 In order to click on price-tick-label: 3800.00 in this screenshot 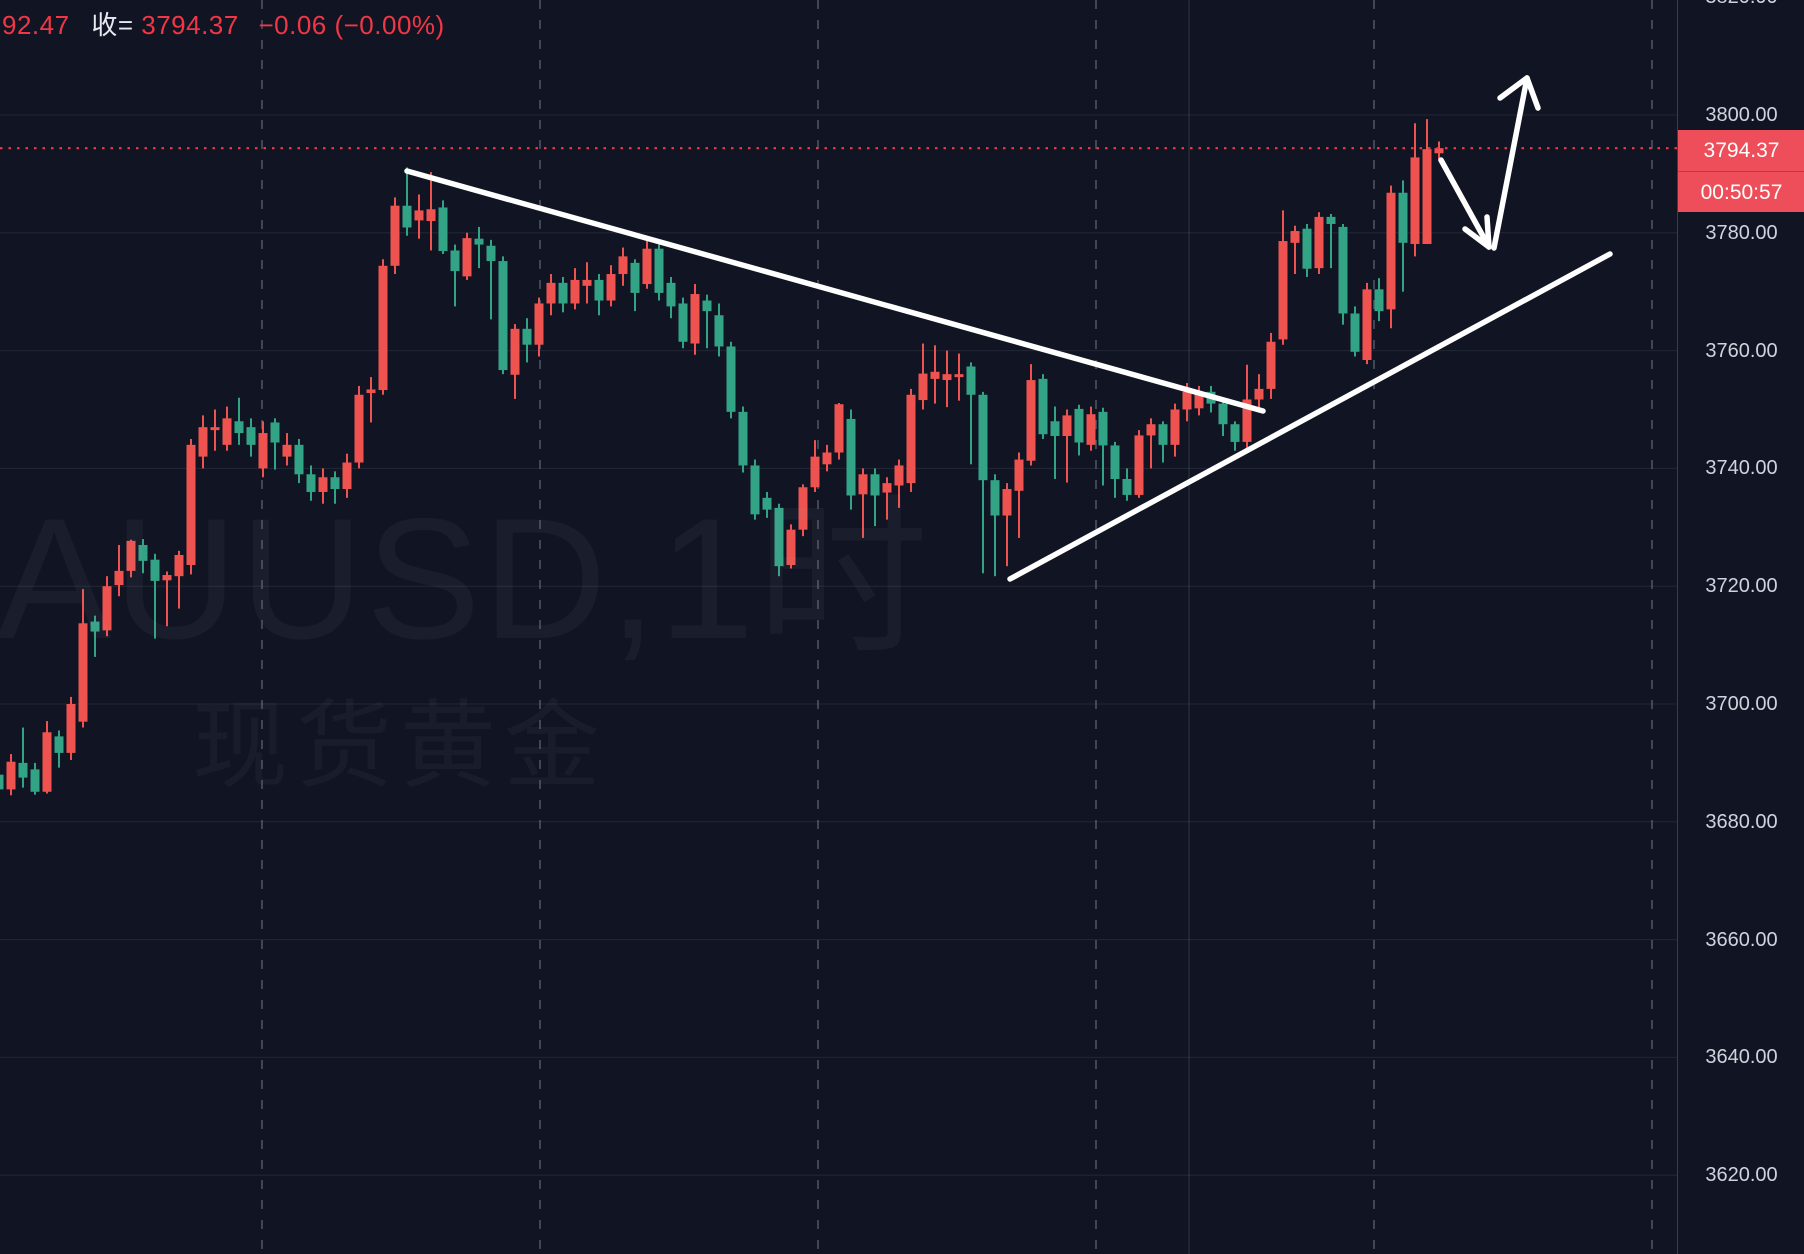, I will do `click(1741, 115)`.